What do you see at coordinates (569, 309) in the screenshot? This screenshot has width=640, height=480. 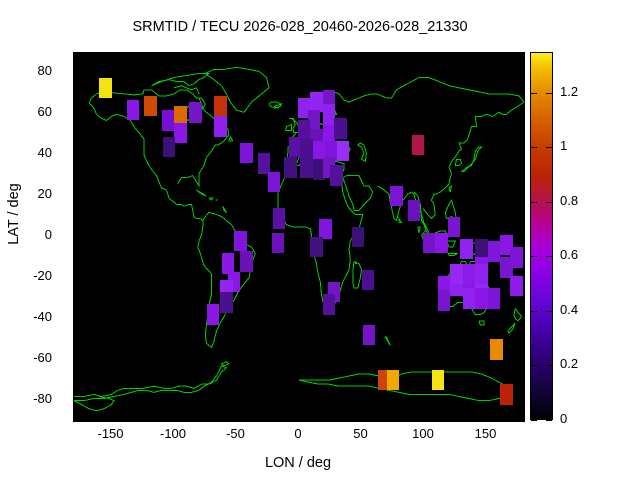 I see `colorbar-tick-label: 0.4` at bounding box center [569, 309].